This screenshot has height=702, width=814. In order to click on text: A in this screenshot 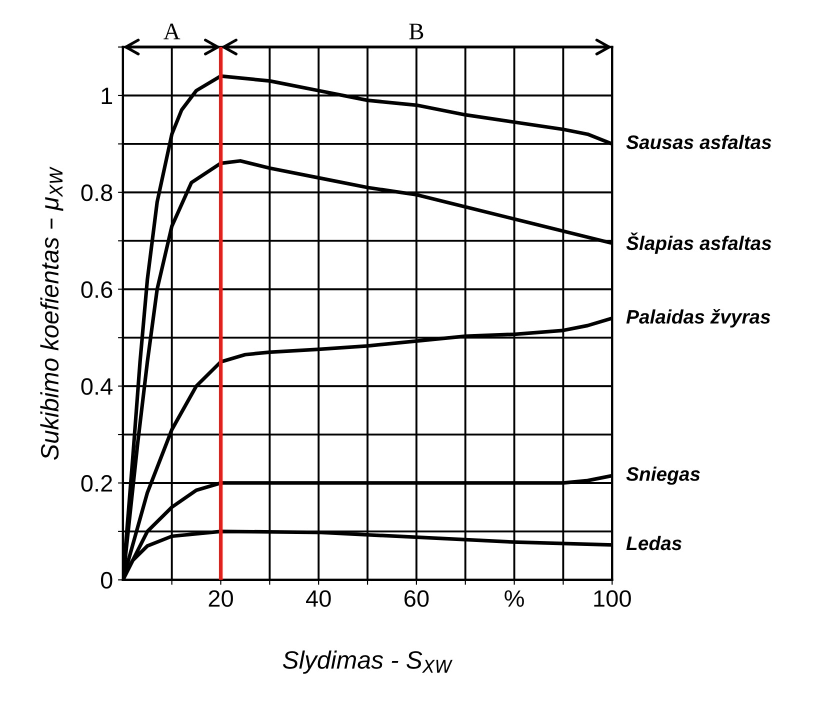, I will do `click(172, 32)`.